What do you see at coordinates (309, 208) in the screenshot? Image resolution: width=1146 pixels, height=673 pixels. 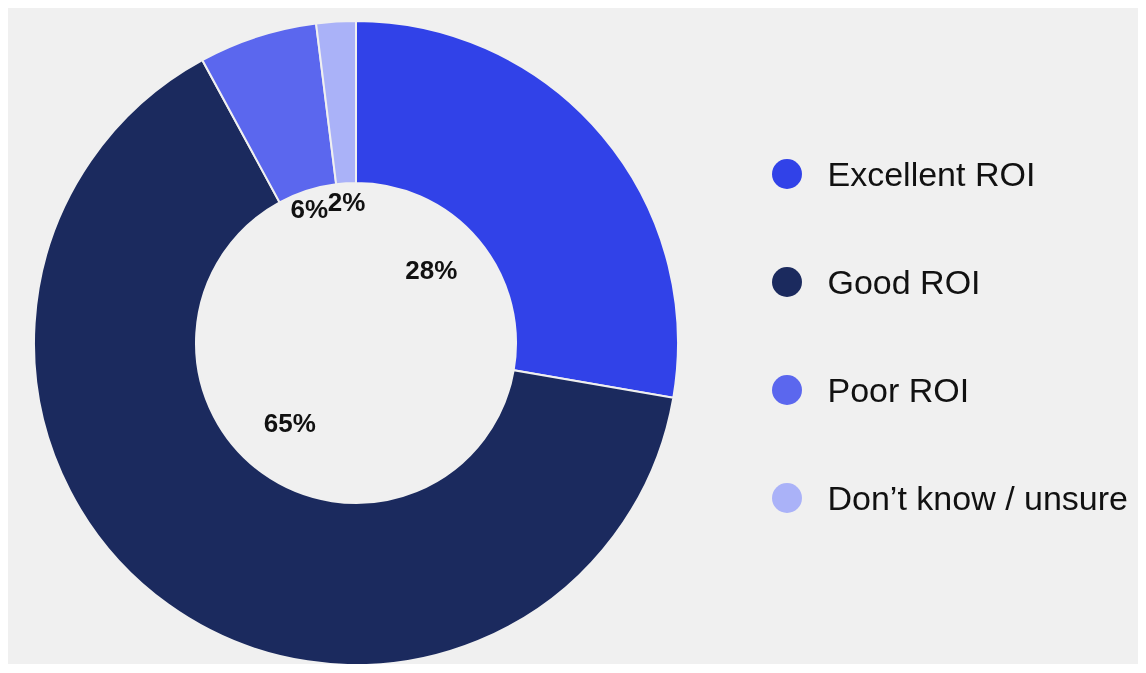 I see `data-label: 6%` at bounding box center [309, 208].